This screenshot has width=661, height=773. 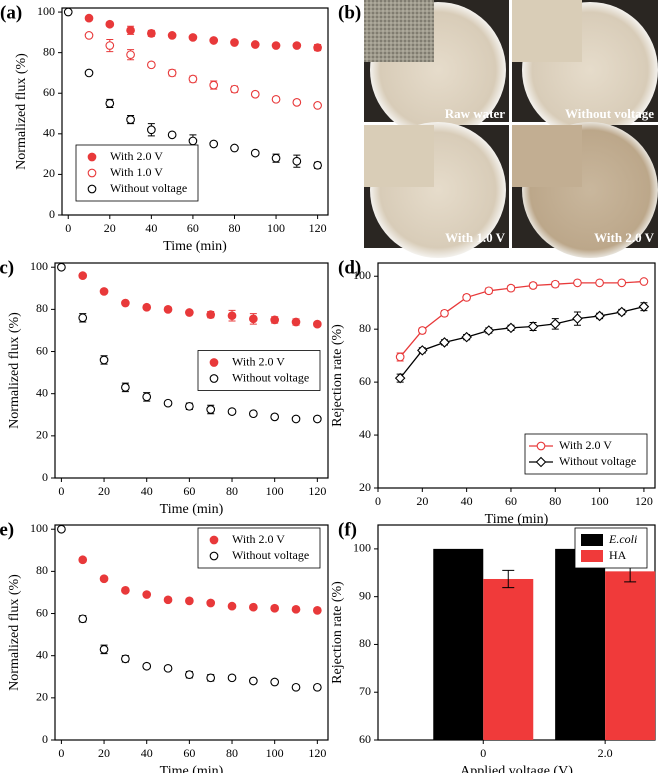 What do you see at coordinates (475, 113) in the screenshot?
I see `photo-caption: Raw water` at bounding box center [475, 113].